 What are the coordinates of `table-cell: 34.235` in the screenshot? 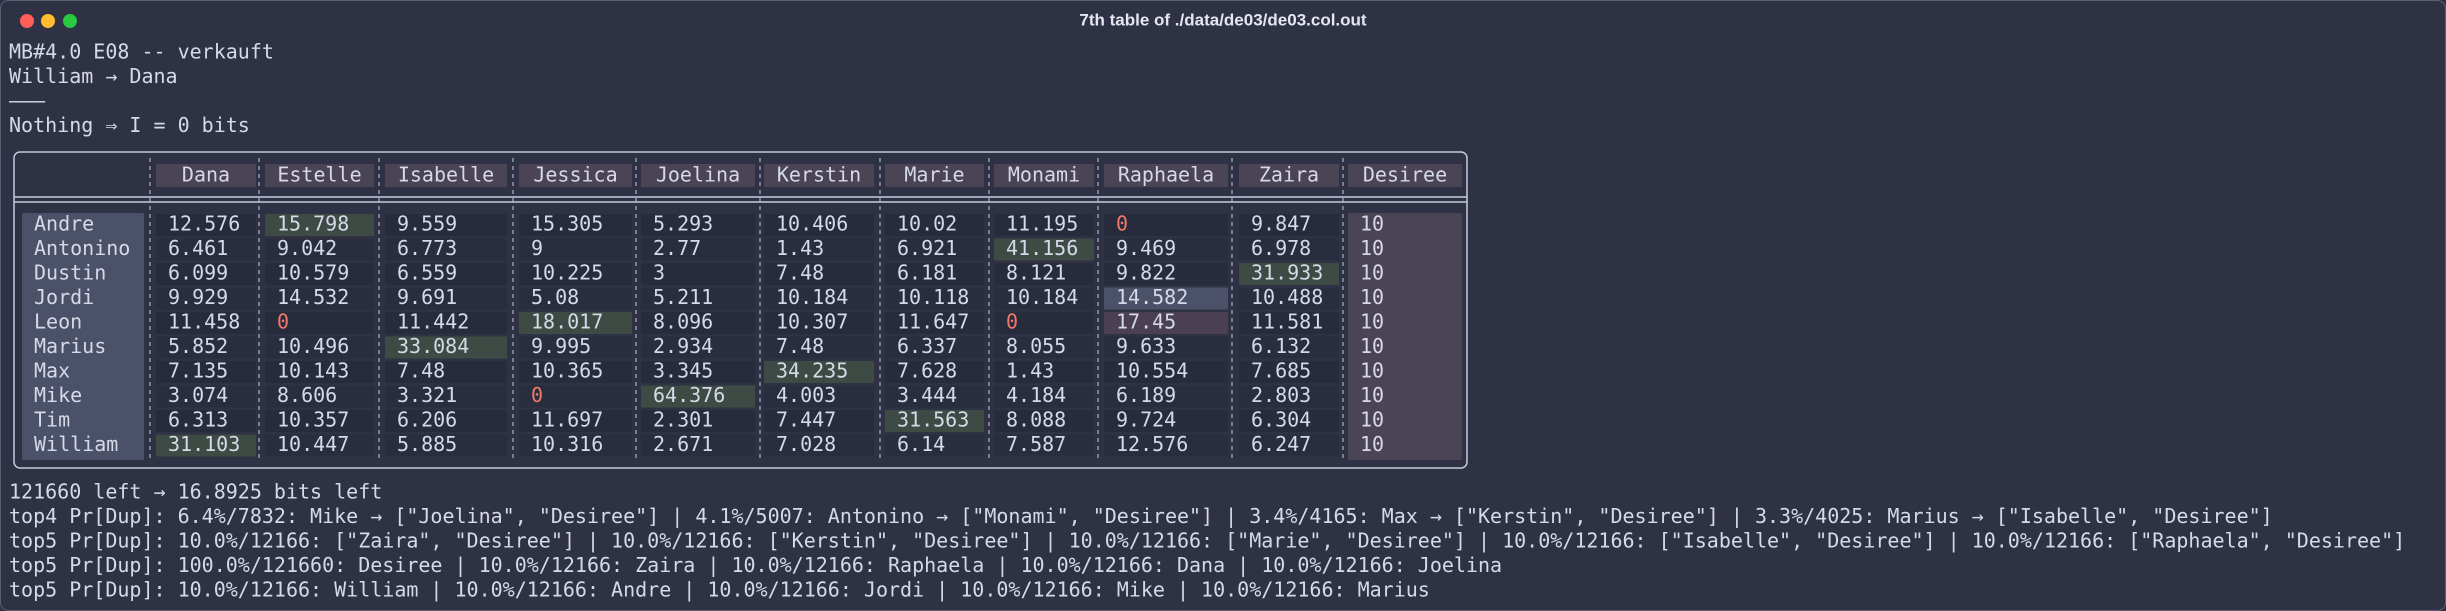 It's located at (812, 371).